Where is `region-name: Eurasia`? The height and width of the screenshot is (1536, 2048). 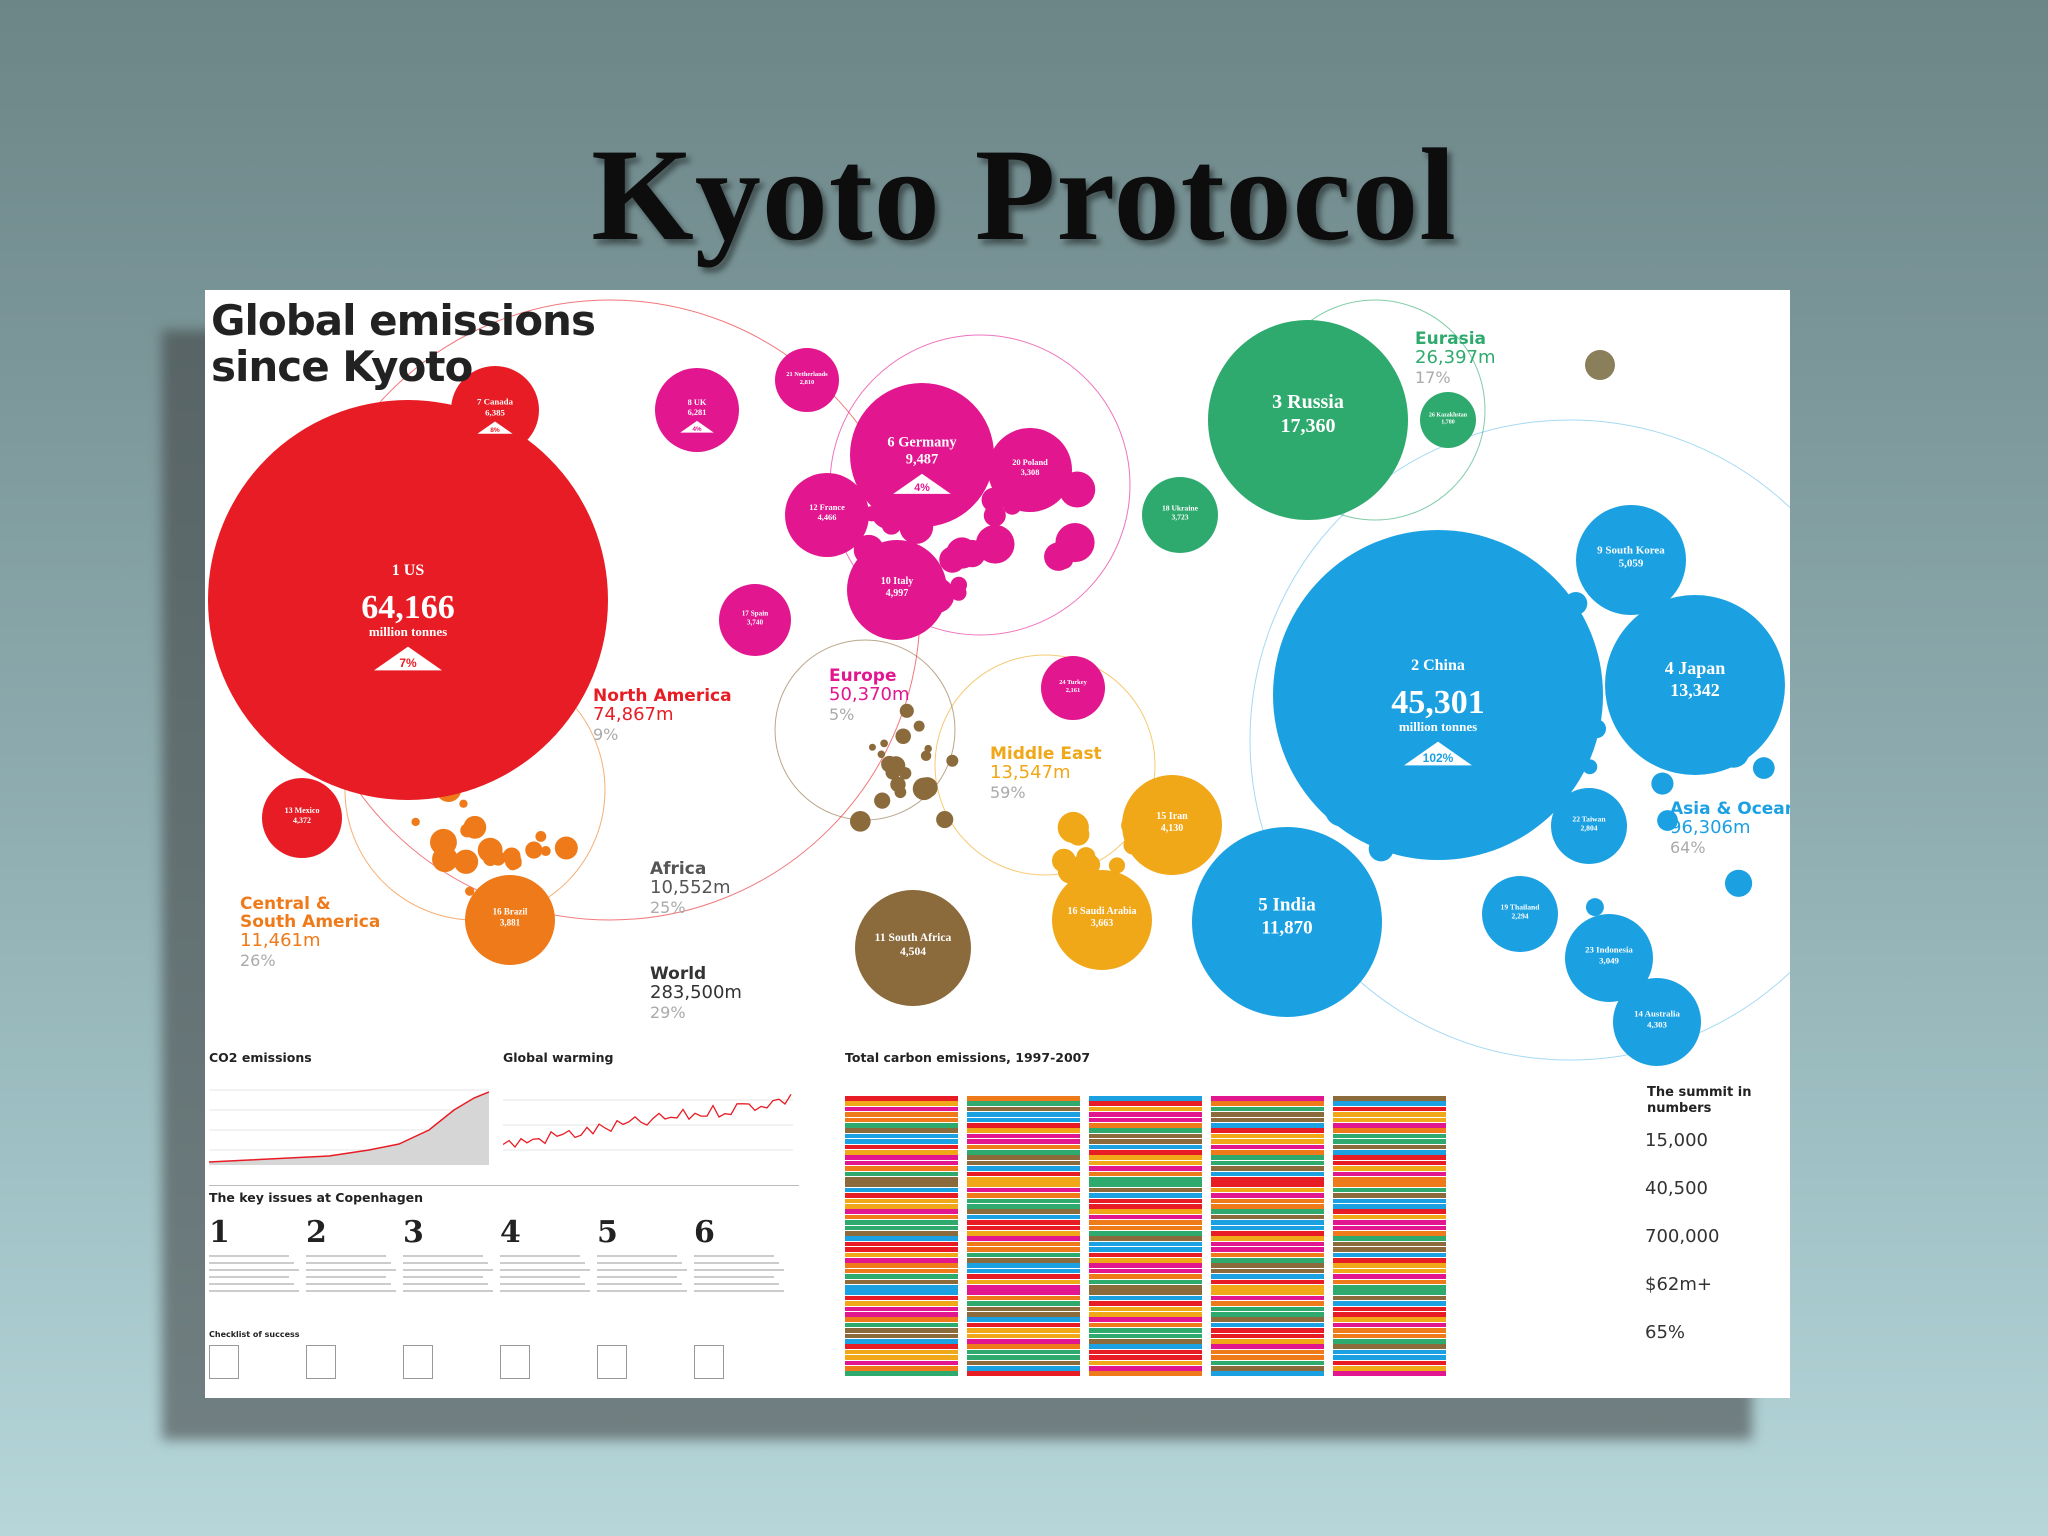 region-name: Eurasia is located at coordinates (1450, 339).